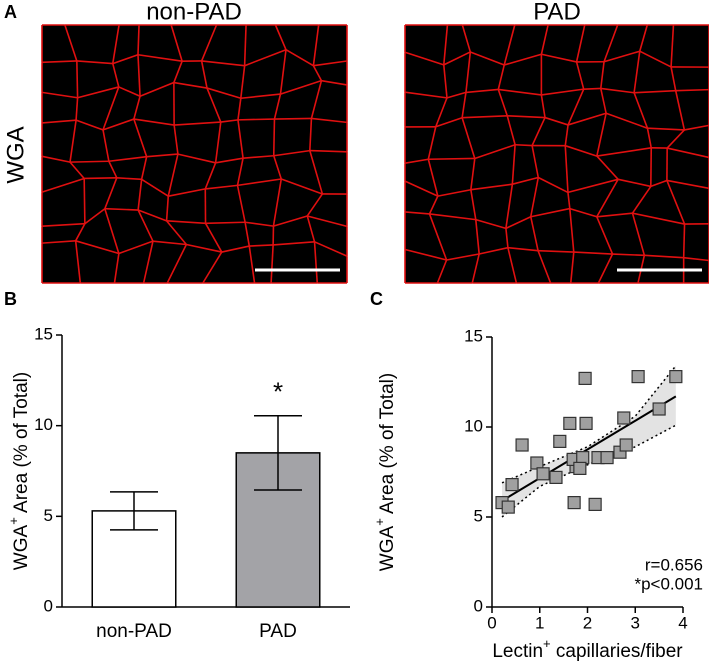 Image resolution: width=709 pixels, height=668 pixels. What do you see at coordinates (491, 622) in the screenshot?
I see `x-tick-label: 0` at bounding box center [491, 622].